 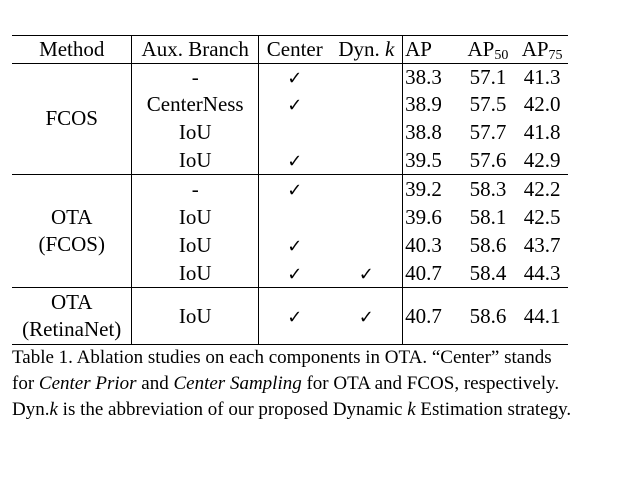 I want to click on ap50-cell: 58.1, so click(x=488, y=216).